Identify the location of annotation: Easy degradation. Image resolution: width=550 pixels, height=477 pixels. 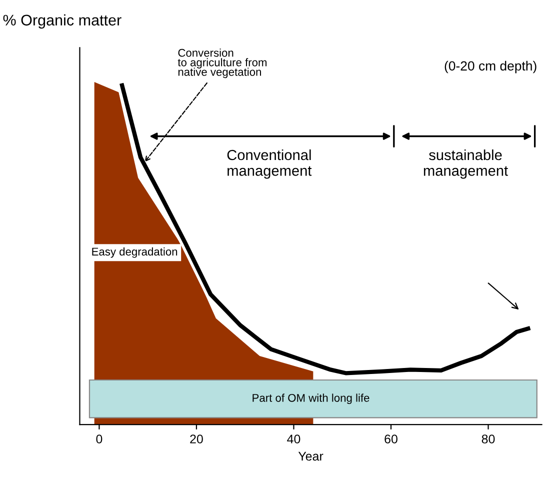
(135, 252).